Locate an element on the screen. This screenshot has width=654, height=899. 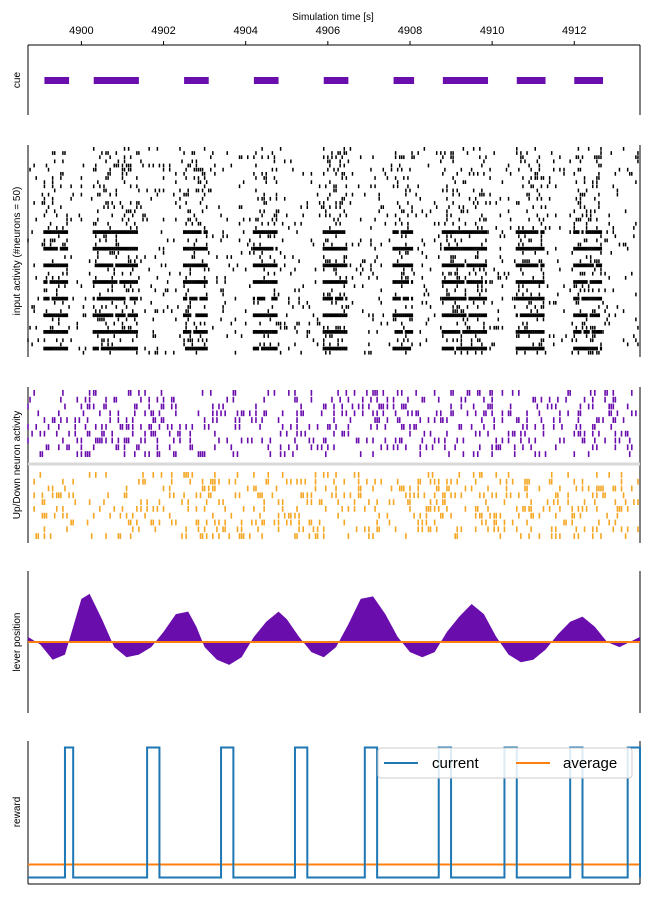
reward-legend: current average is located at coordinates (505, 763).